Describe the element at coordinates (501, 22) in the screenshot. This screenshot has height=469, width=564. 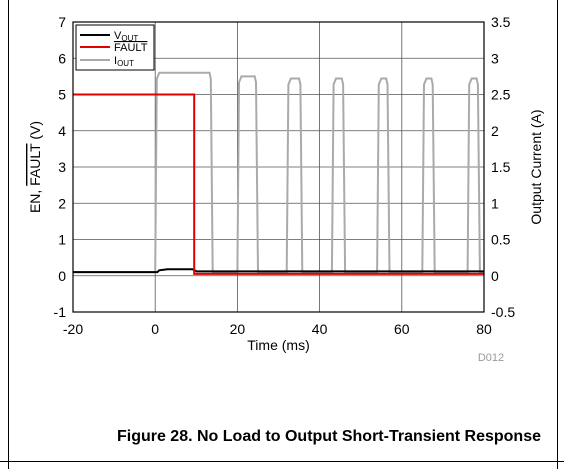
I see `y-right-tick-label: 3.5` at that location.